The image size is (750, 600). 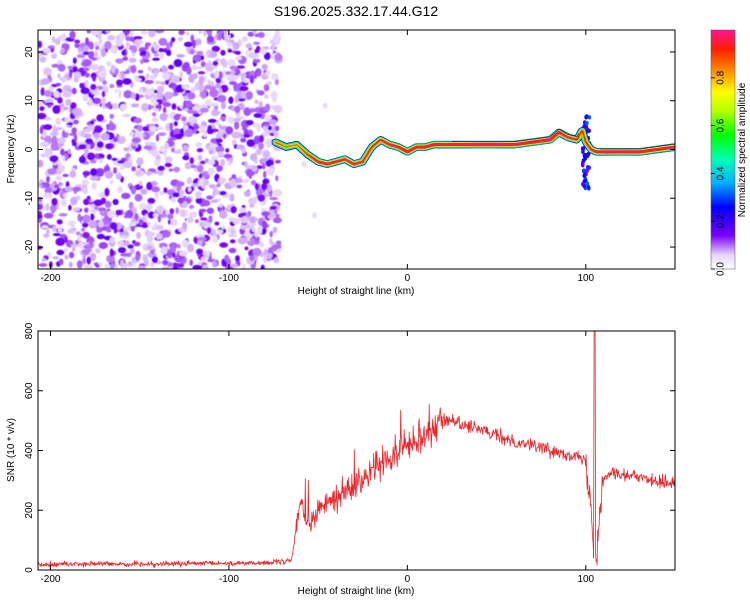 I want to click on colorbar-tick-label: 0.8, so click(x=721, y=77).